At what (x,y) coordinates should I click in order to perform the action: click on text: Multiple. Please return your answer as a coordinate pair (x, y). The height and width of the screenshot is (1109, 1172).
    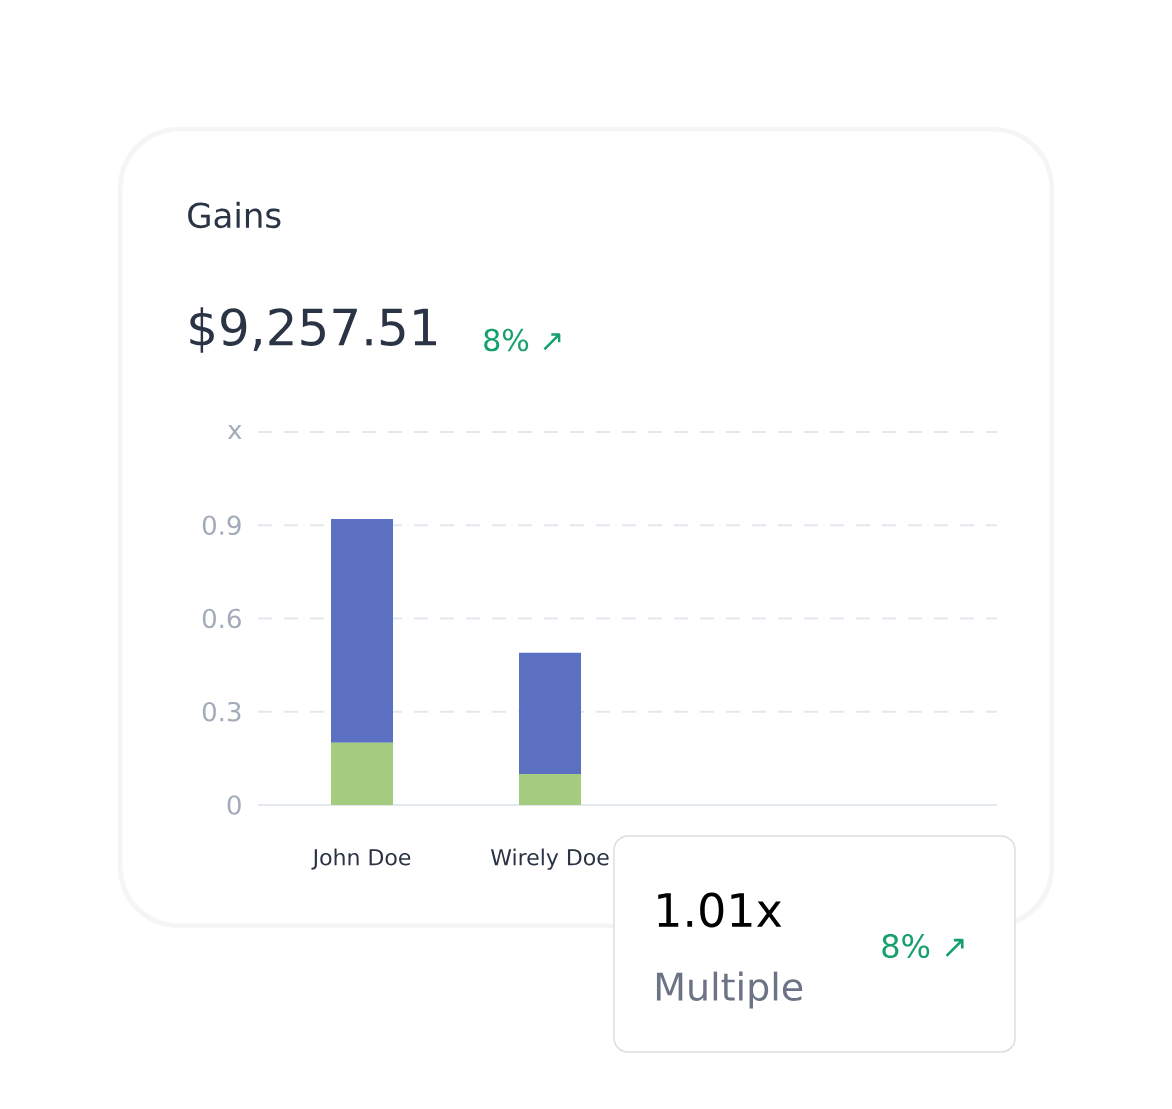
    Looking at the image, I should click on (729, 990).